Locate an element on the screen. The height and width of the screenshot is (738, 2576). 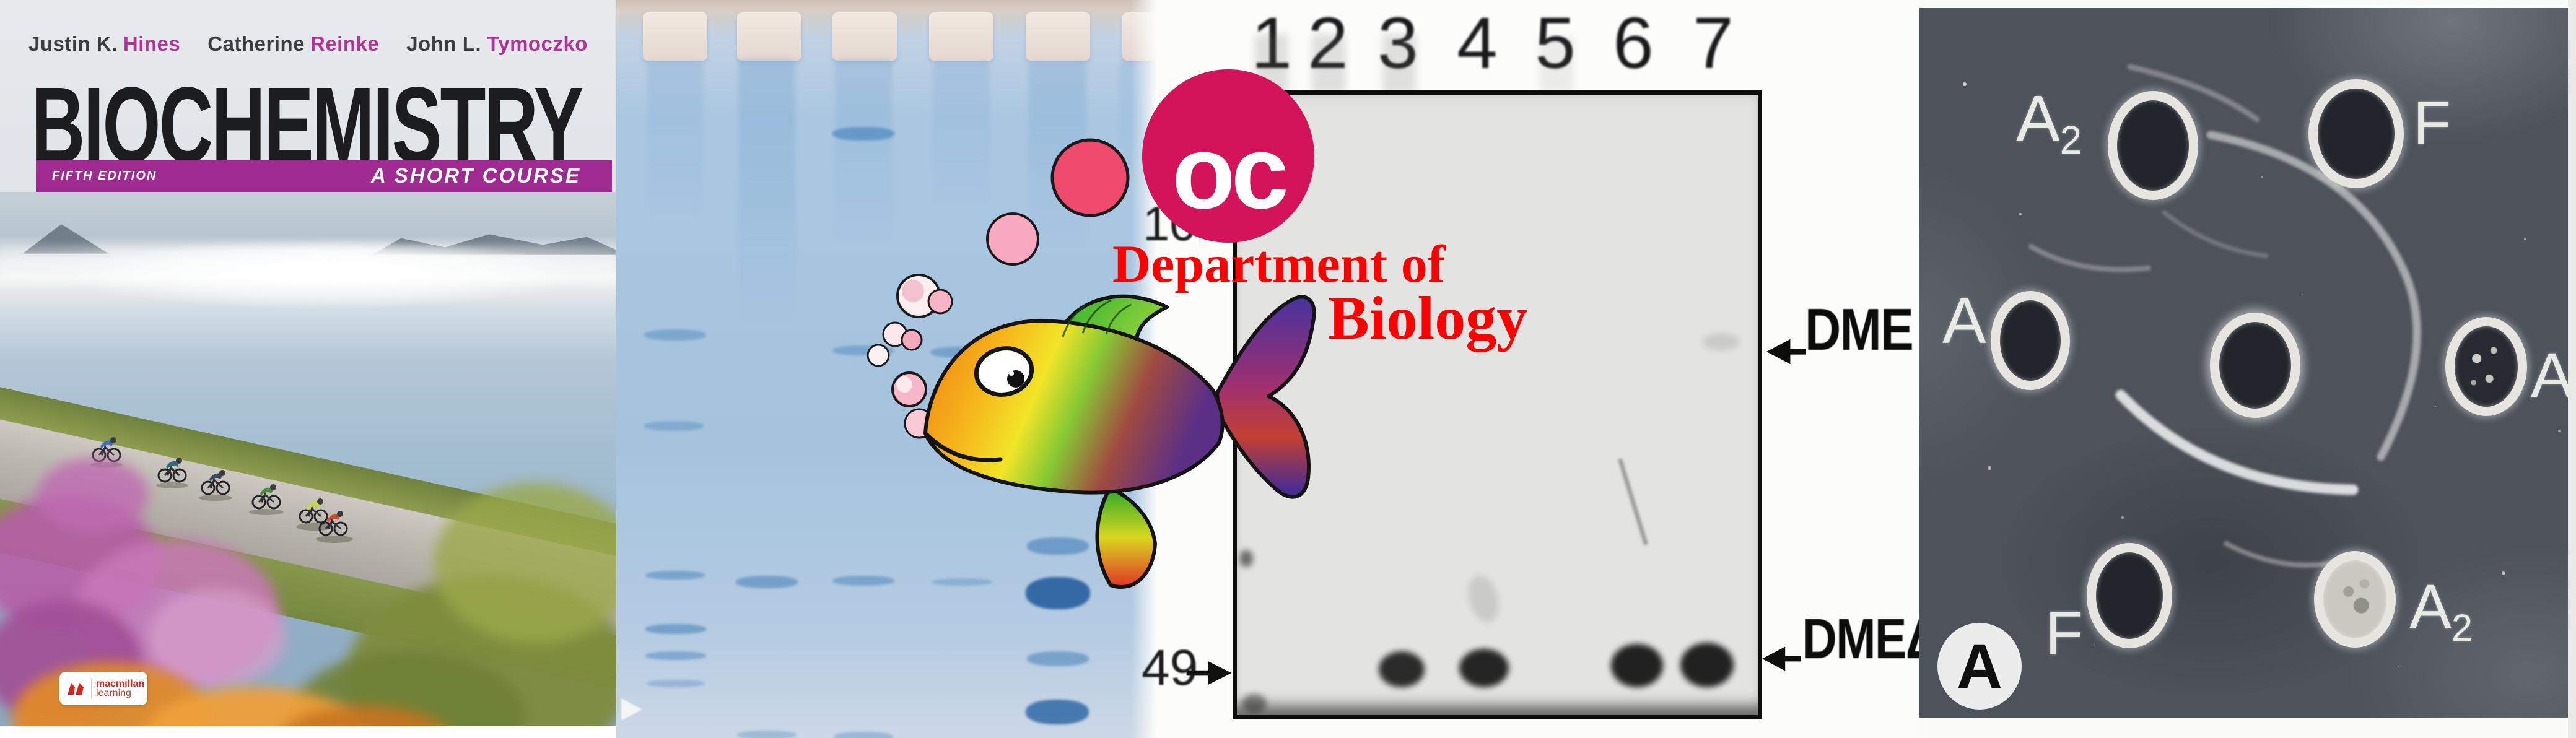
author: John L. Tymoczko is located at coordinates (497, 43).